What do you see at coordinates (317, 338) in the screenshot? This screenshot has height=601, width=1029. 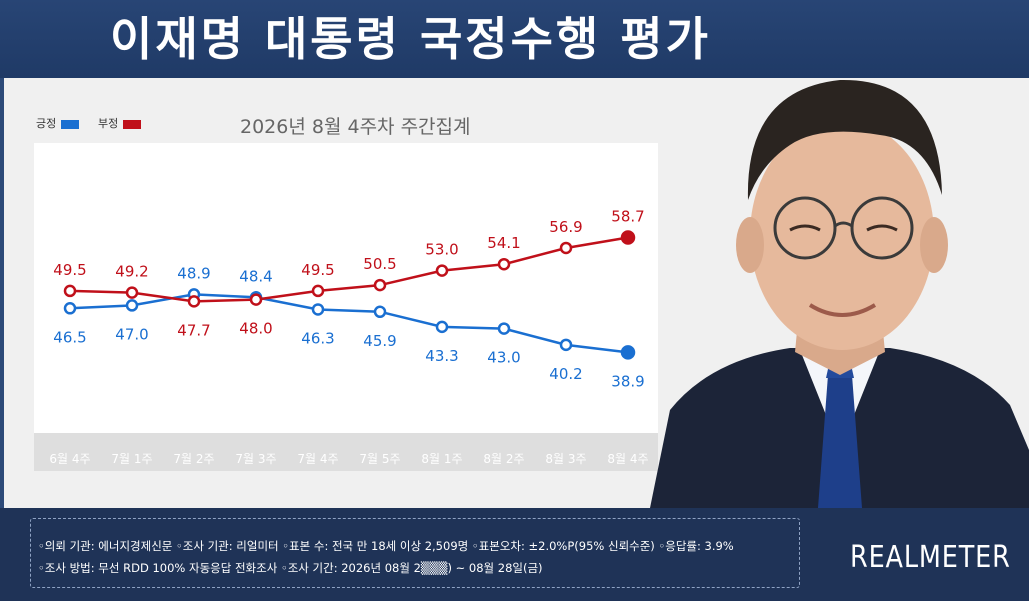 I see `data-label: 46.3` at bounding box center [317, 338].